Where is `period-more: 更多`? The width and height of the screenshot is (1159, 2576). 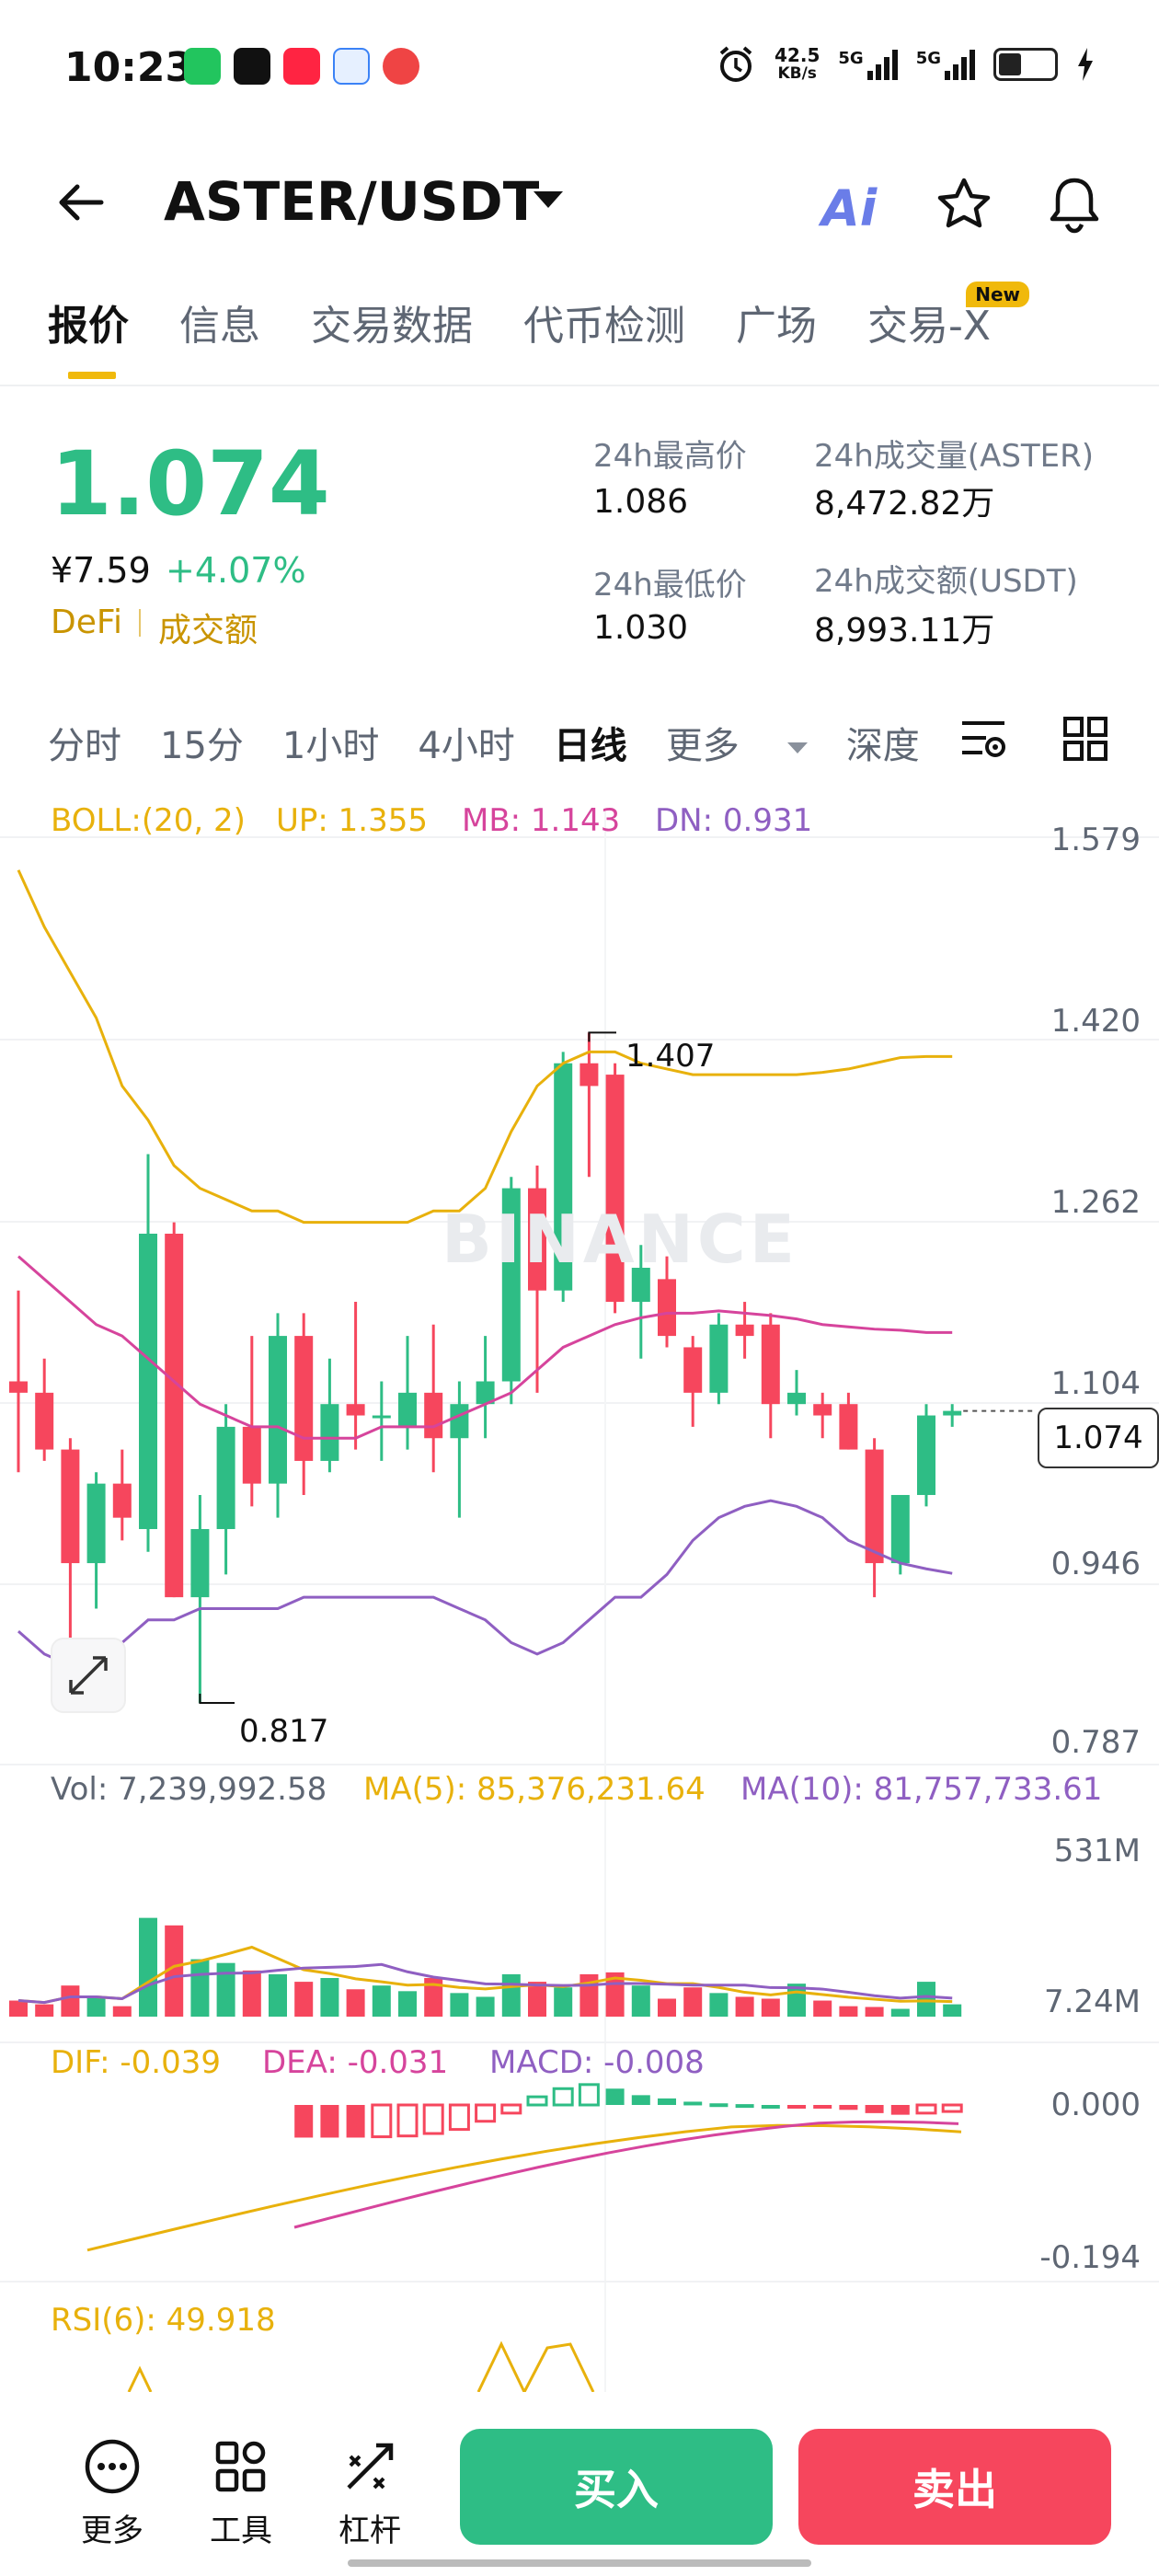 period-more: 更多 is located at coordinates (737, 742).